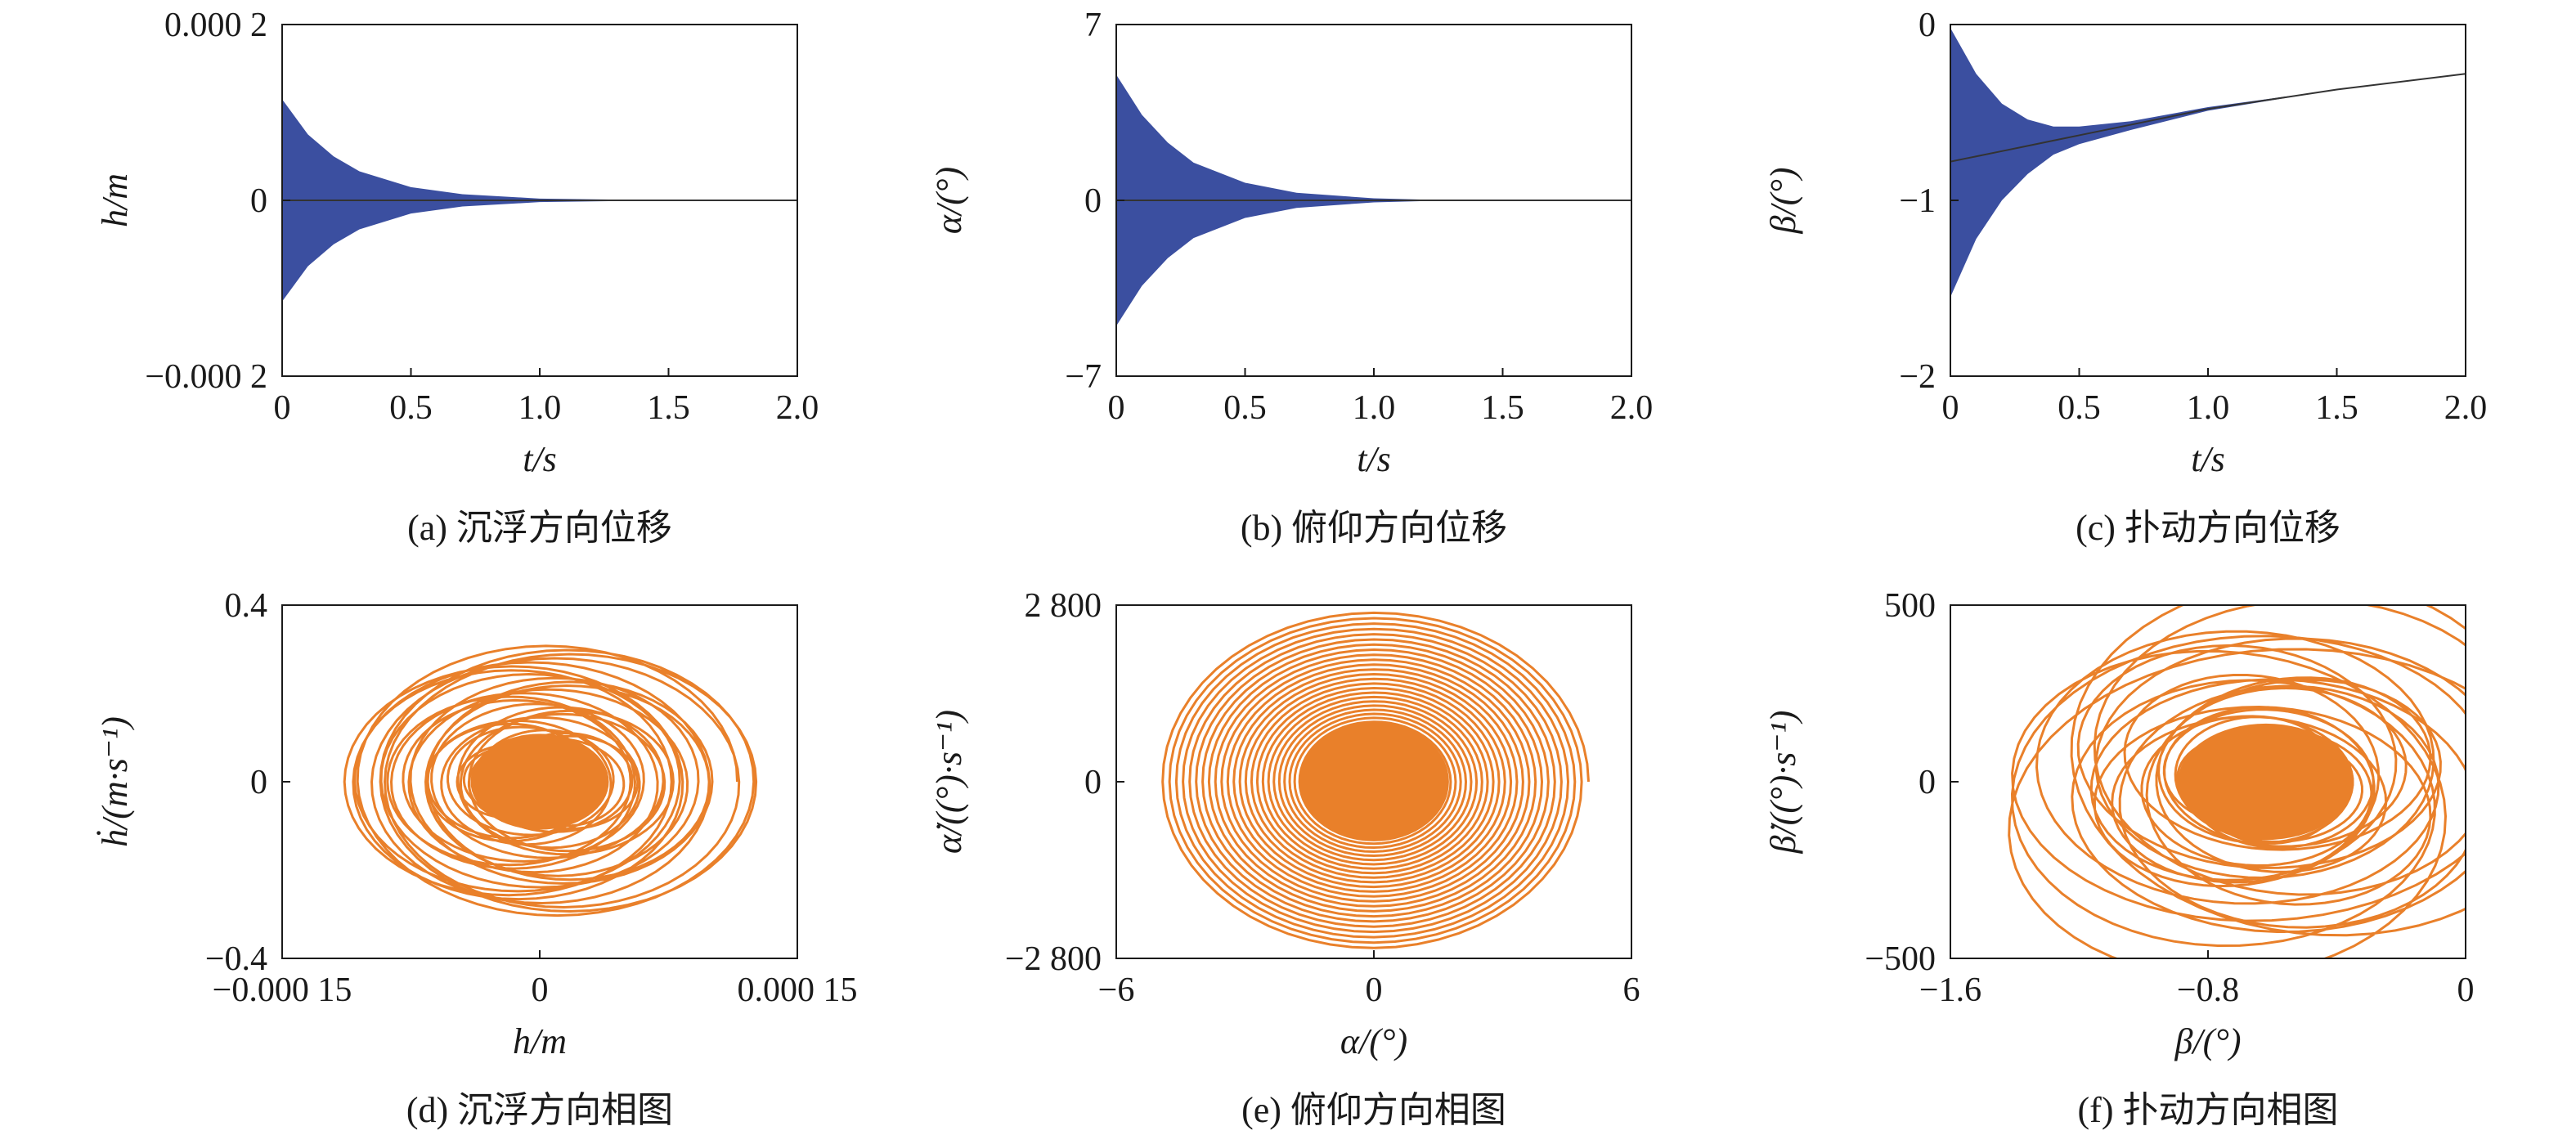 The width and height of the screenshot is (2576, 1144). Describe the element at coordinates (2208, 1110) in the screenshot. I see `panel-caption: (f) 扑动方向相图` at that location.